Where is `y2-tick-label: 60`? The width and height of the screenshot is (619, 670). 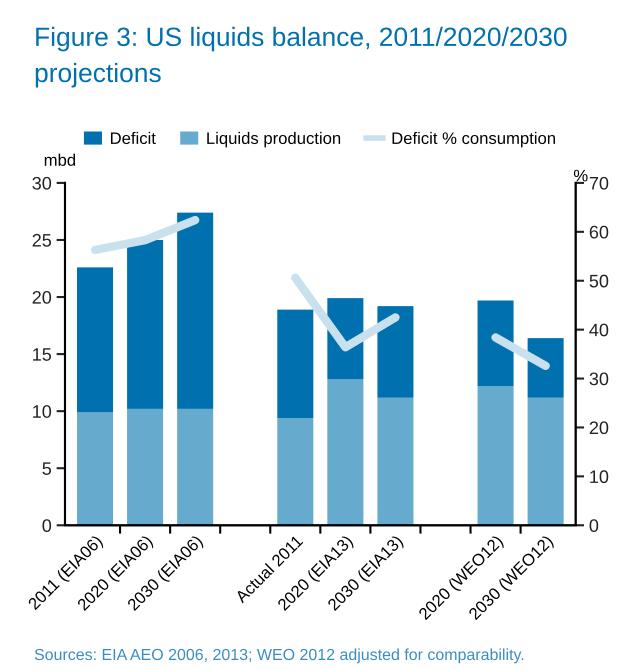
y2-tick-label: 60 is located at coordinates (599, 232).